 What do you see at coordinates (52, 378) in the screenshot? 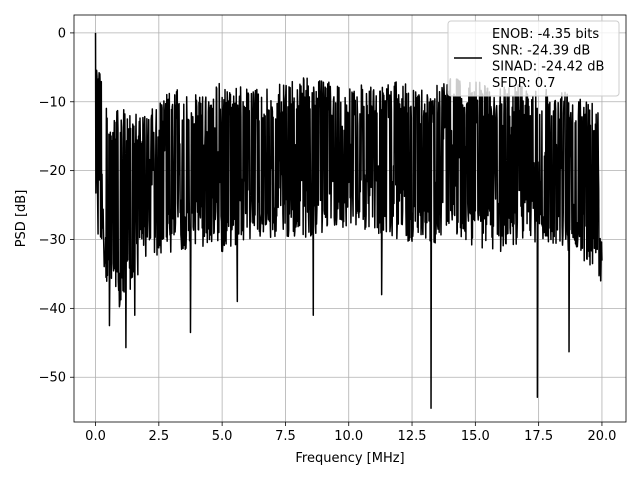
I see `y-tick-label: −50` at bounding box center [52, 378].